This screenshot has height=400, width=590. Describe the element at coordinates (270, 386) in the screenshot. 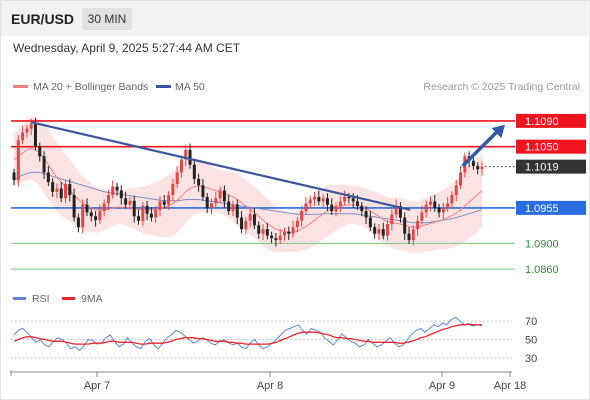

I see `x-tick-label: Apr 8` at that location.